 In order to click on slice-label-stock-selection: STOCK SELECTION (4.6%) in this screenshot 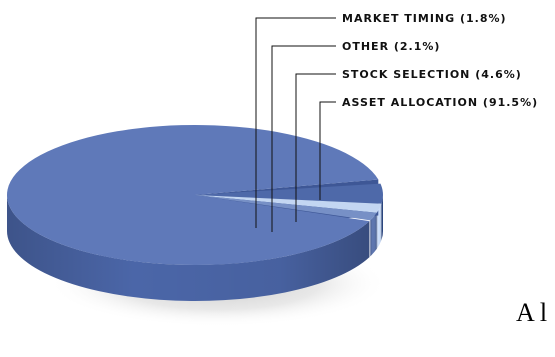, I will do `click(432, 74)`.